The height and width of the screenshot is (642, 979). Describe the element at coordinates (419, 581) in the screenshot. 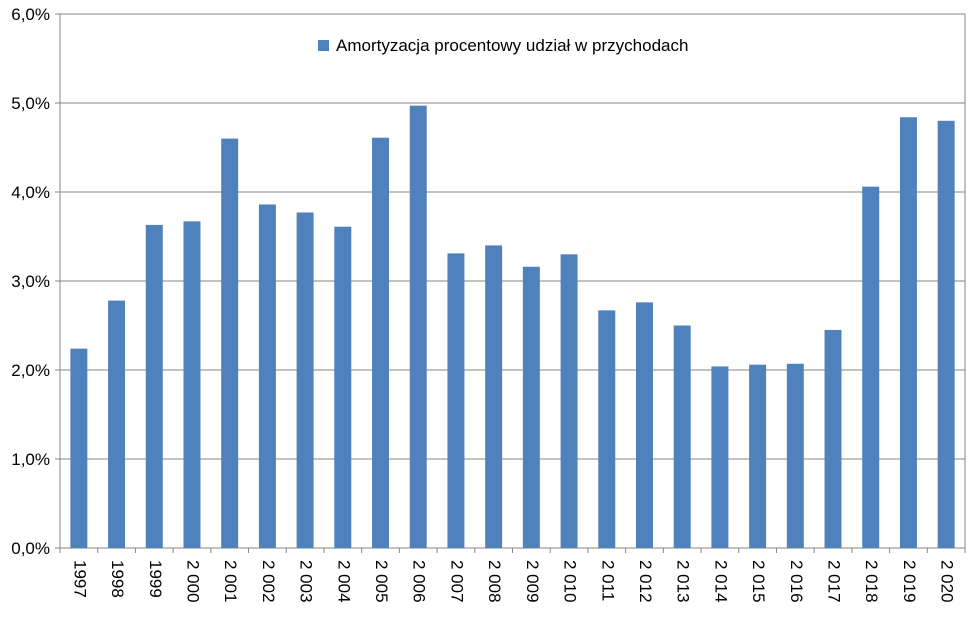

I see `x-tick-label: 2 006` at that location.